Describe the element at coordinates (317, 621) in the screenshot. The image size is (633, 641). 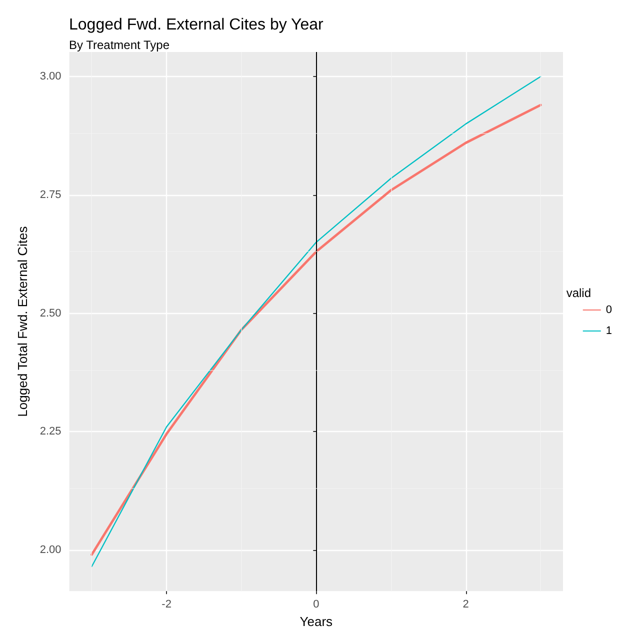
I see `x-axis-title: Years` at that location.